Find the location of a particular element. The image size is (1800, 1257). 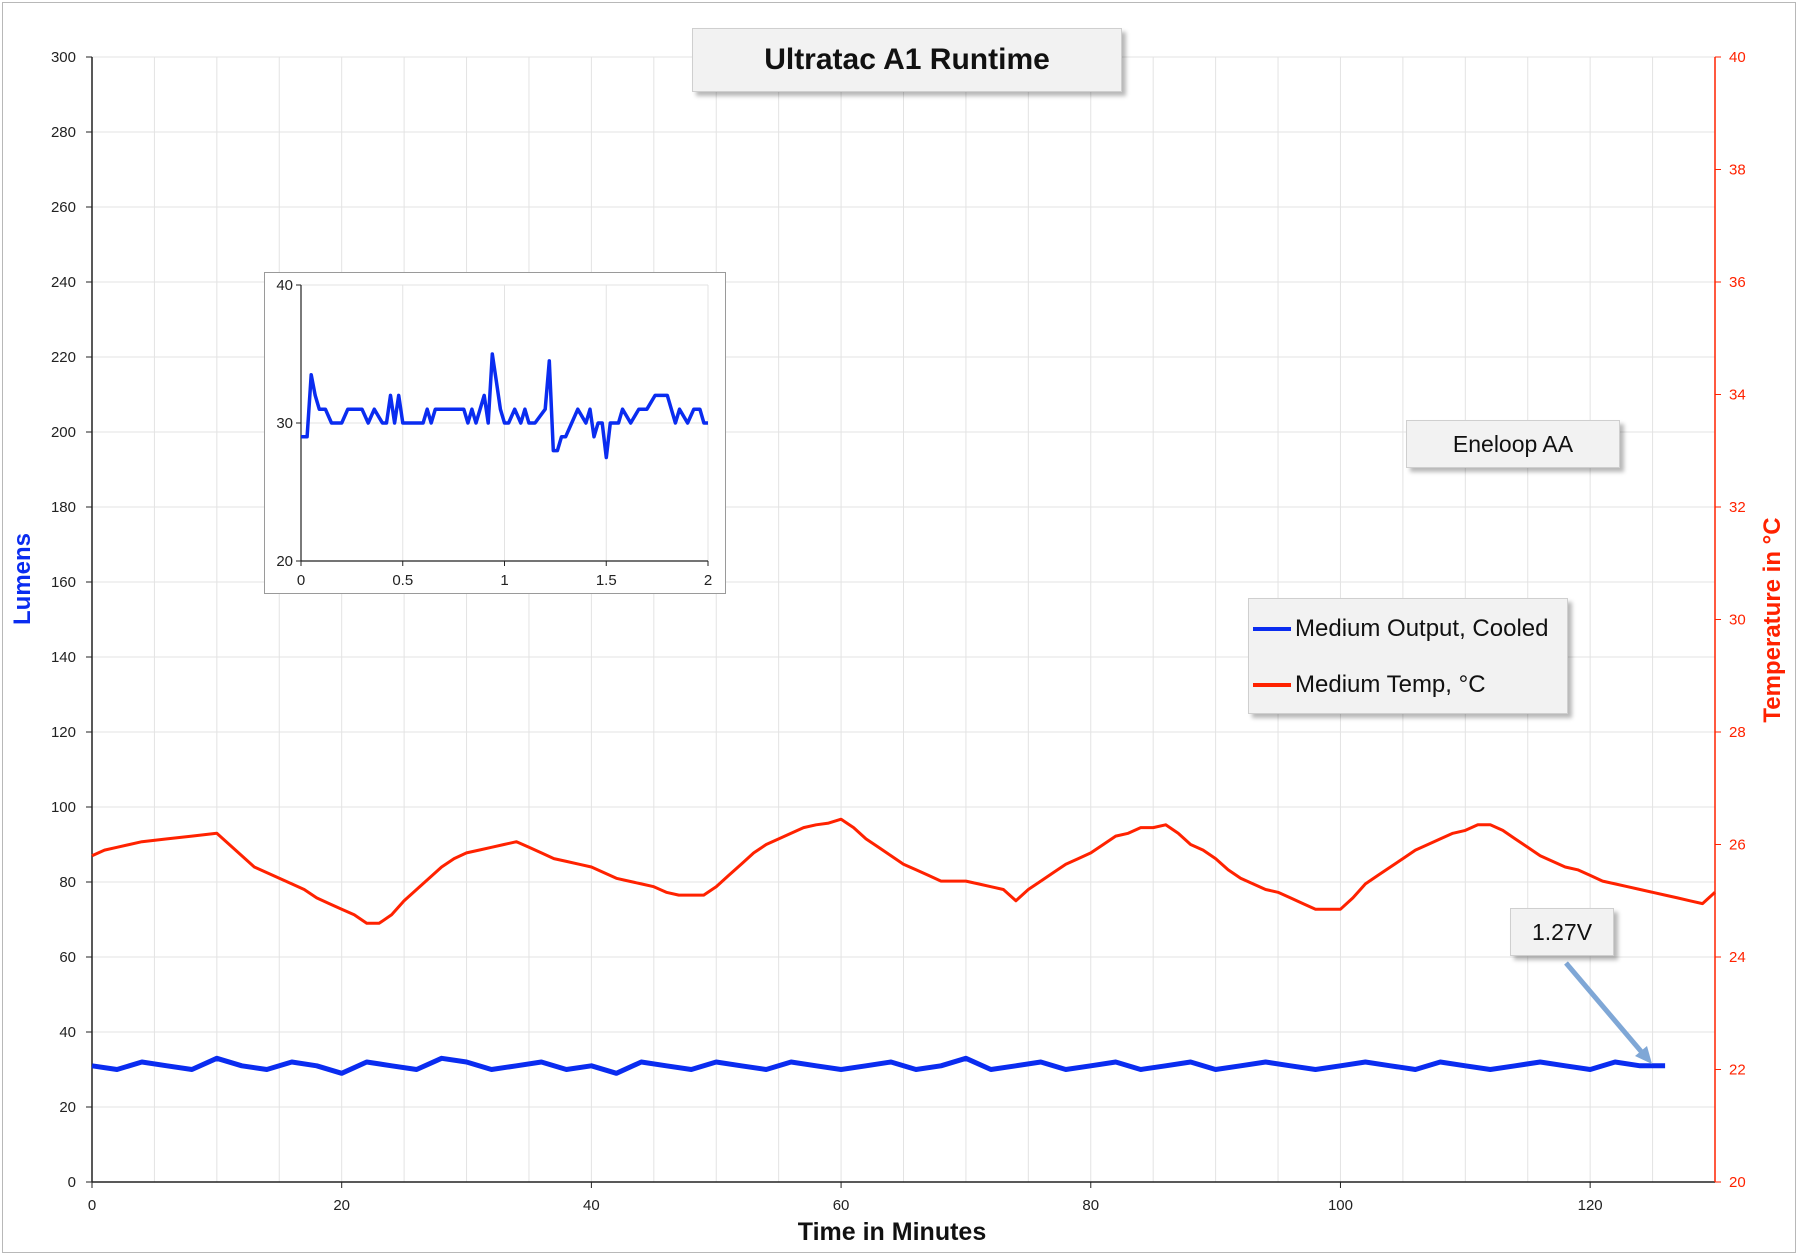

inset-chart: 0 0.5 1 1.5 2 20 30 40 is located at coordinates (494, 433).